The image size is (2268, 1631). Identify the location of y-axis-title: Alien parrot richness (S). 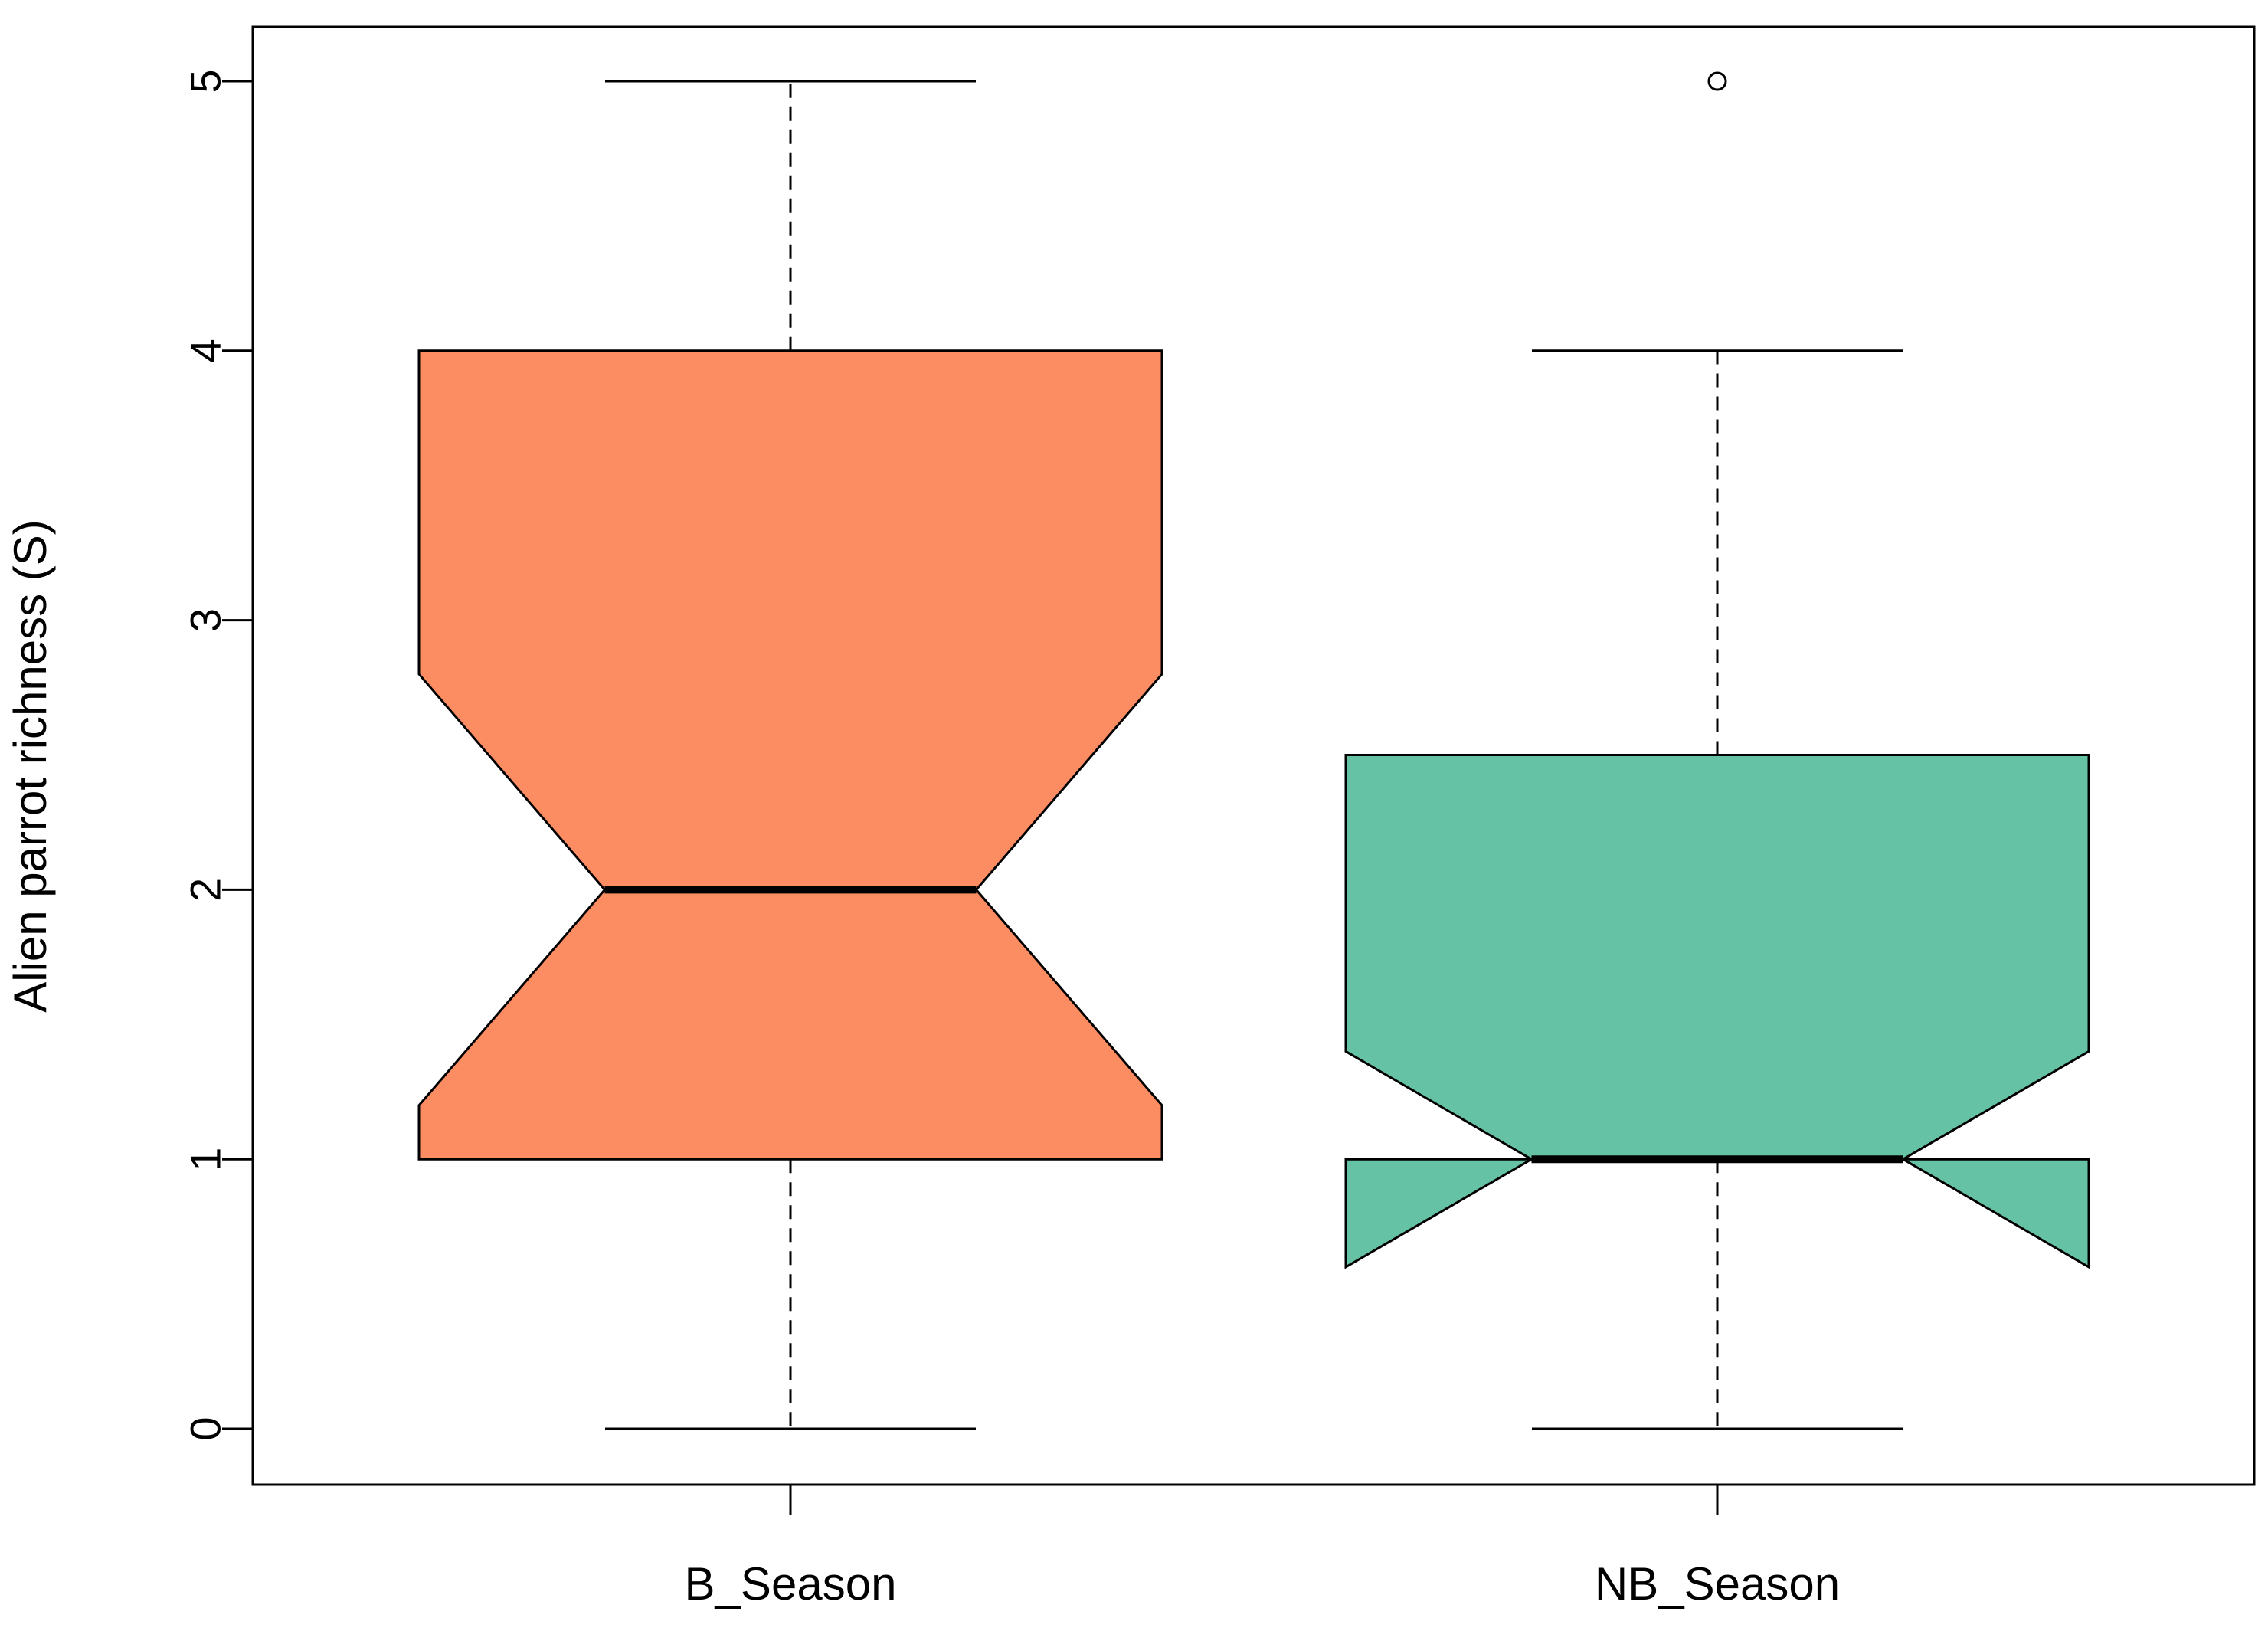
(30, 766).